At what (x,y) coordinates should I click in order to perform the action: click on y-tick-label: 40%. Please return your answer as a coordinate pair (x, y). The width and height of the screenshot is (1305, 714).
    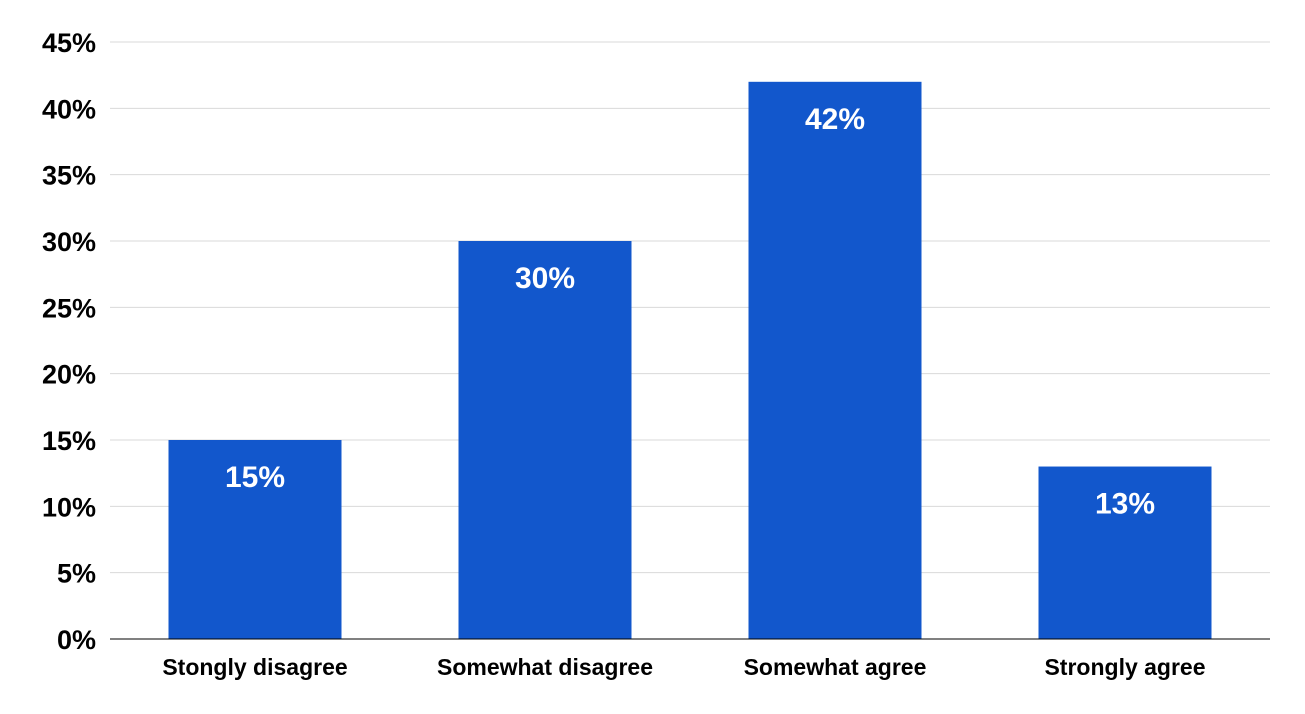
    Looking at the image, I should click on (69, 109).